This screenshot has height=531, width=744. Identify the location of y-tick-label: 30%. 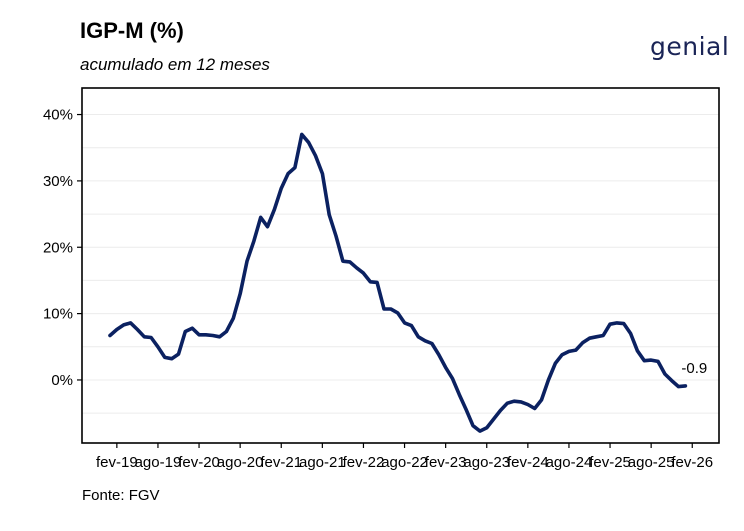
(58, 181).